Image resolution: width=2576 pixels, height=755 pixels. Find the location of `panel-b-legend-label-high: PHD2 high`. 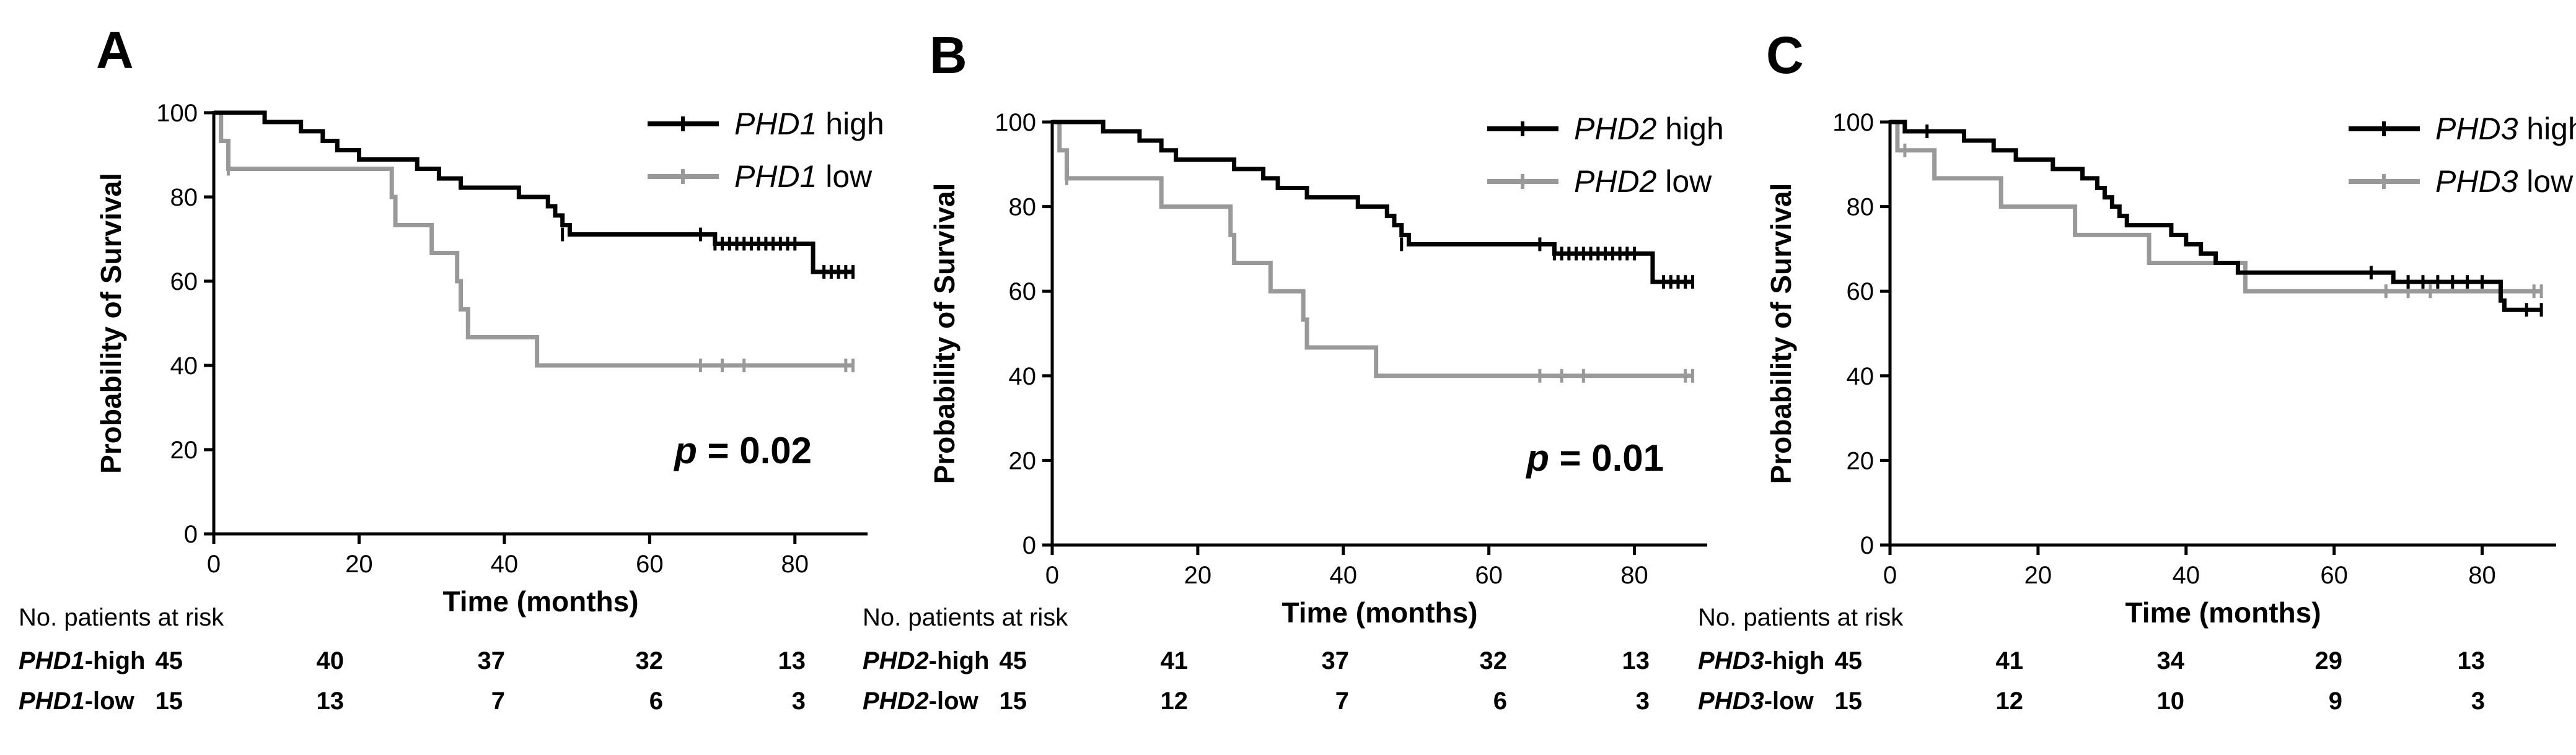

panel-b-legend-label-high: PHD2 high is located at coordinates (1649, 128).